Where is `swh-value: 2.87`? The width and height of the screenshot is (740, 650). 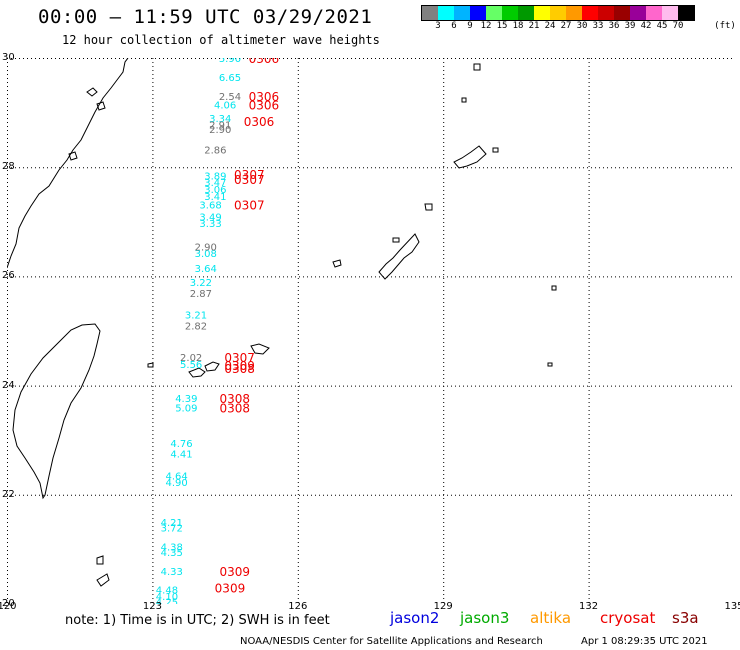
swh-value: 2.87 is located at coordinates (201, 294).